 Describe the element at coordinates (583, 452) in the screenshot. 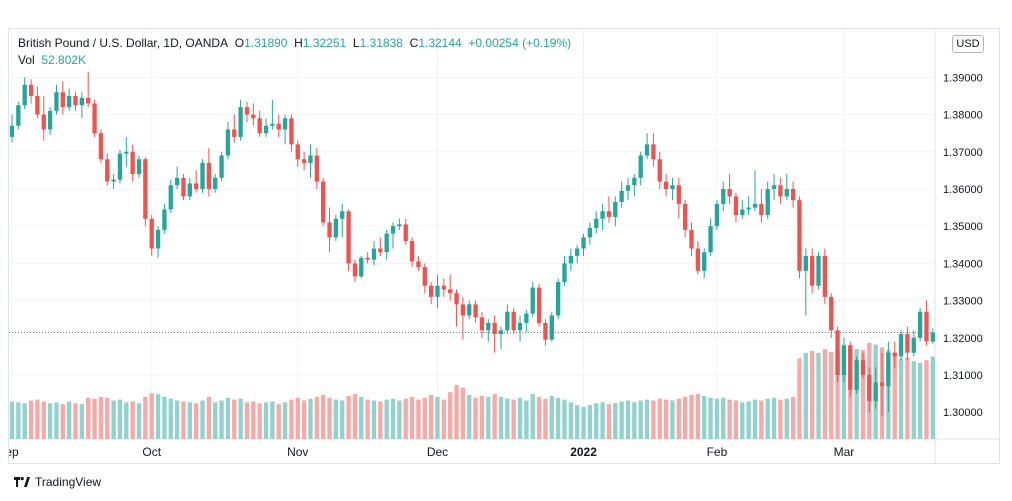

I see `x-tick-label: 2022` at that location.